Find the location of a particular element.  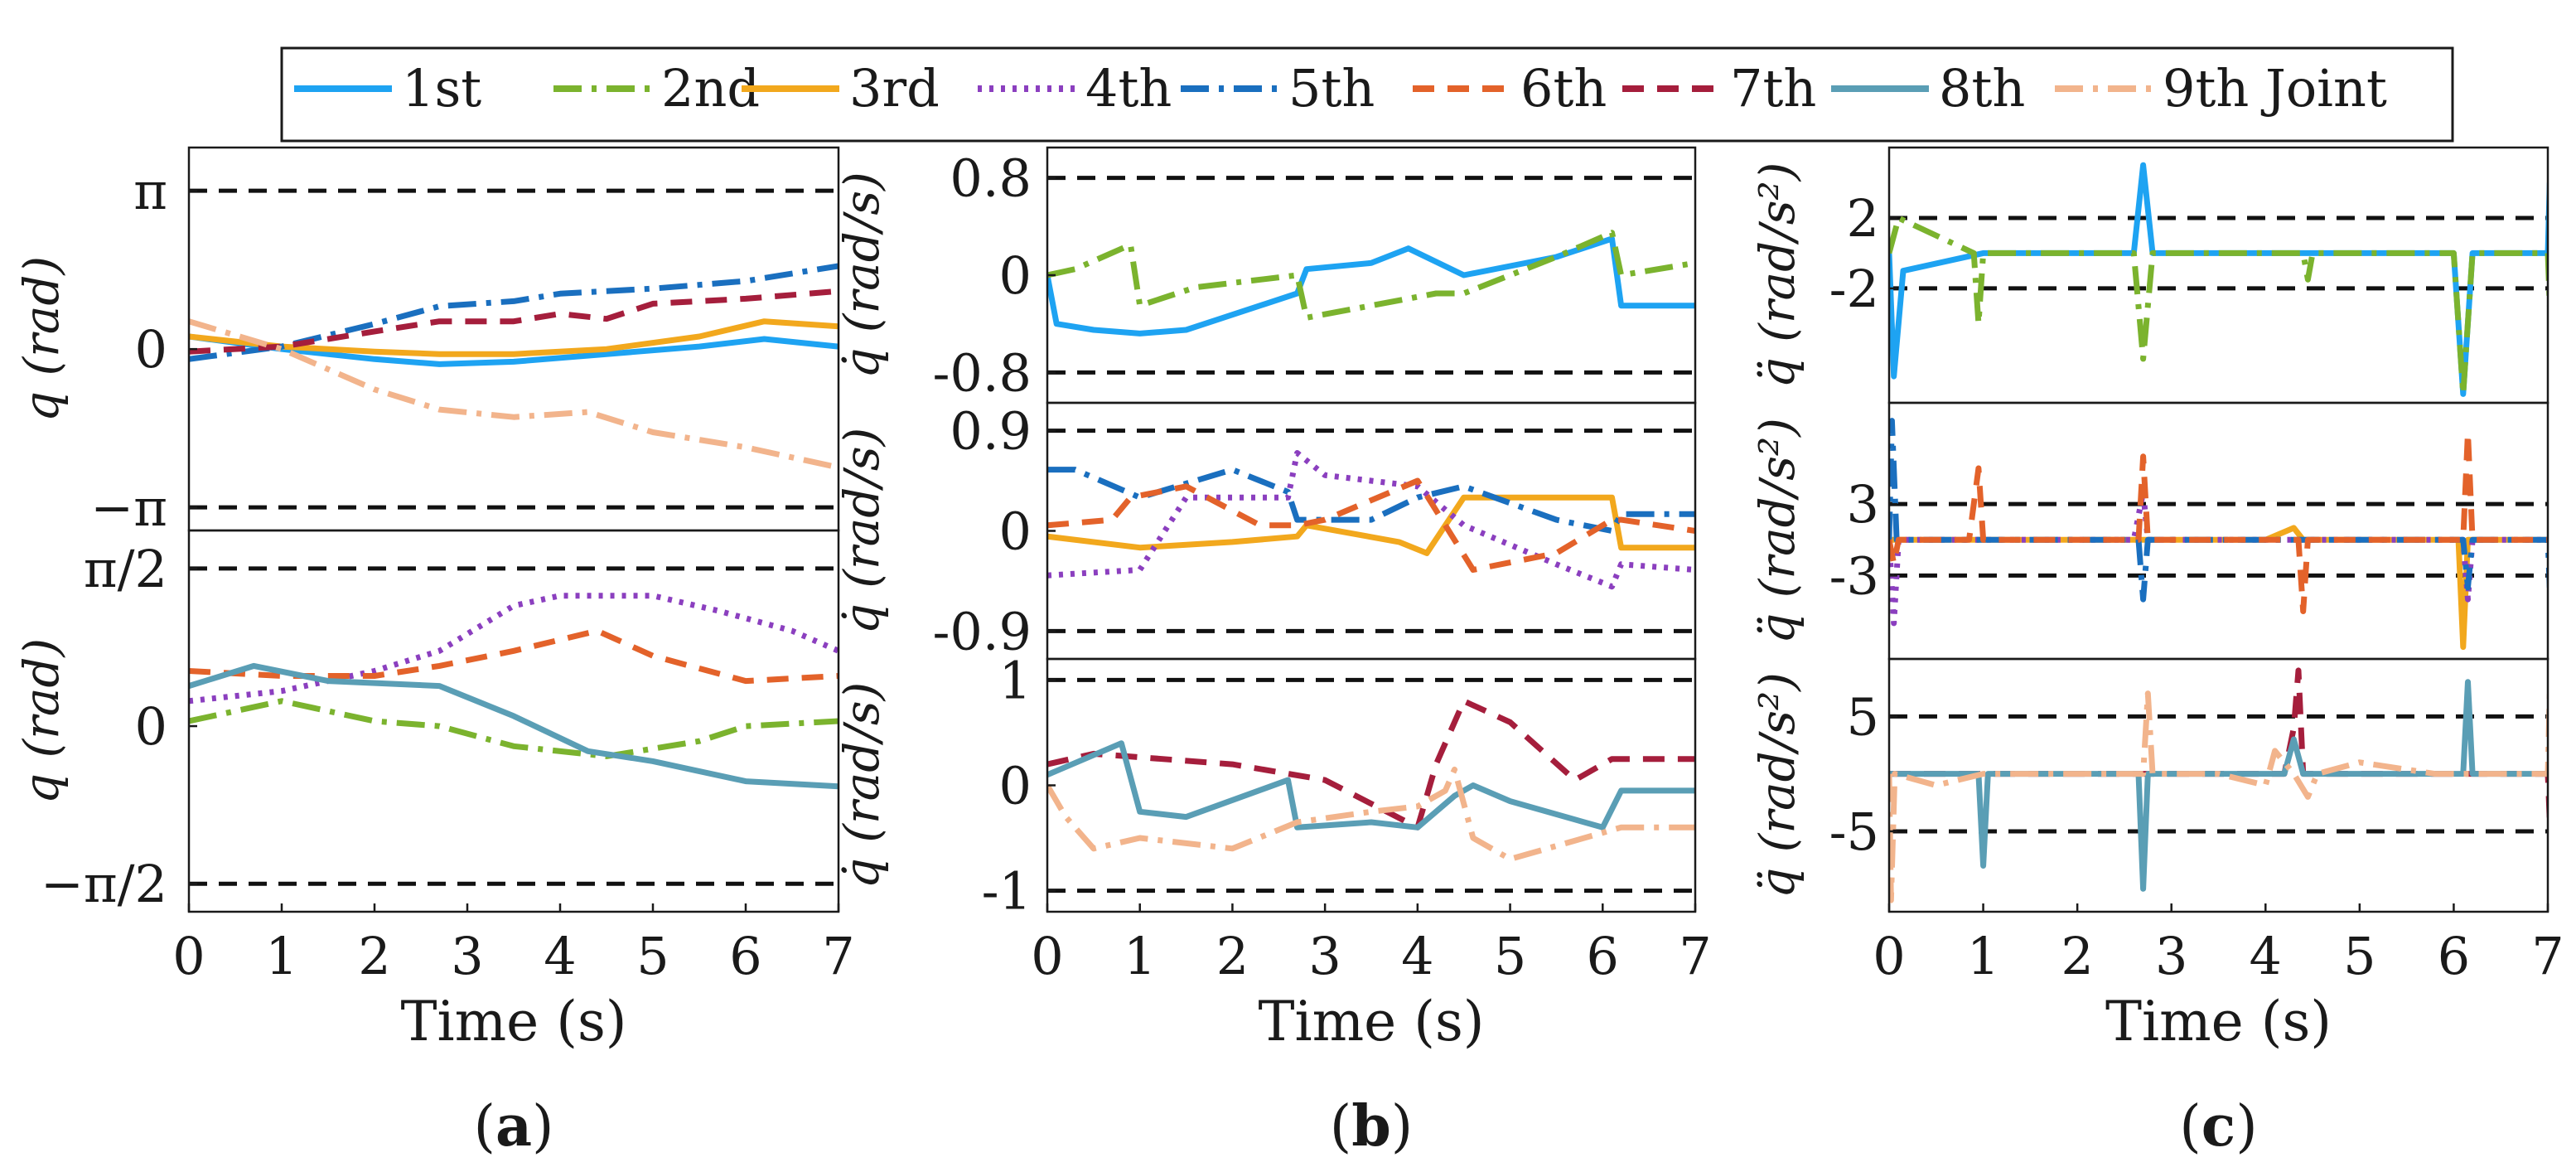

panel-a-row1-xtick-label-3: 3 is located at coordinates (467, 956).